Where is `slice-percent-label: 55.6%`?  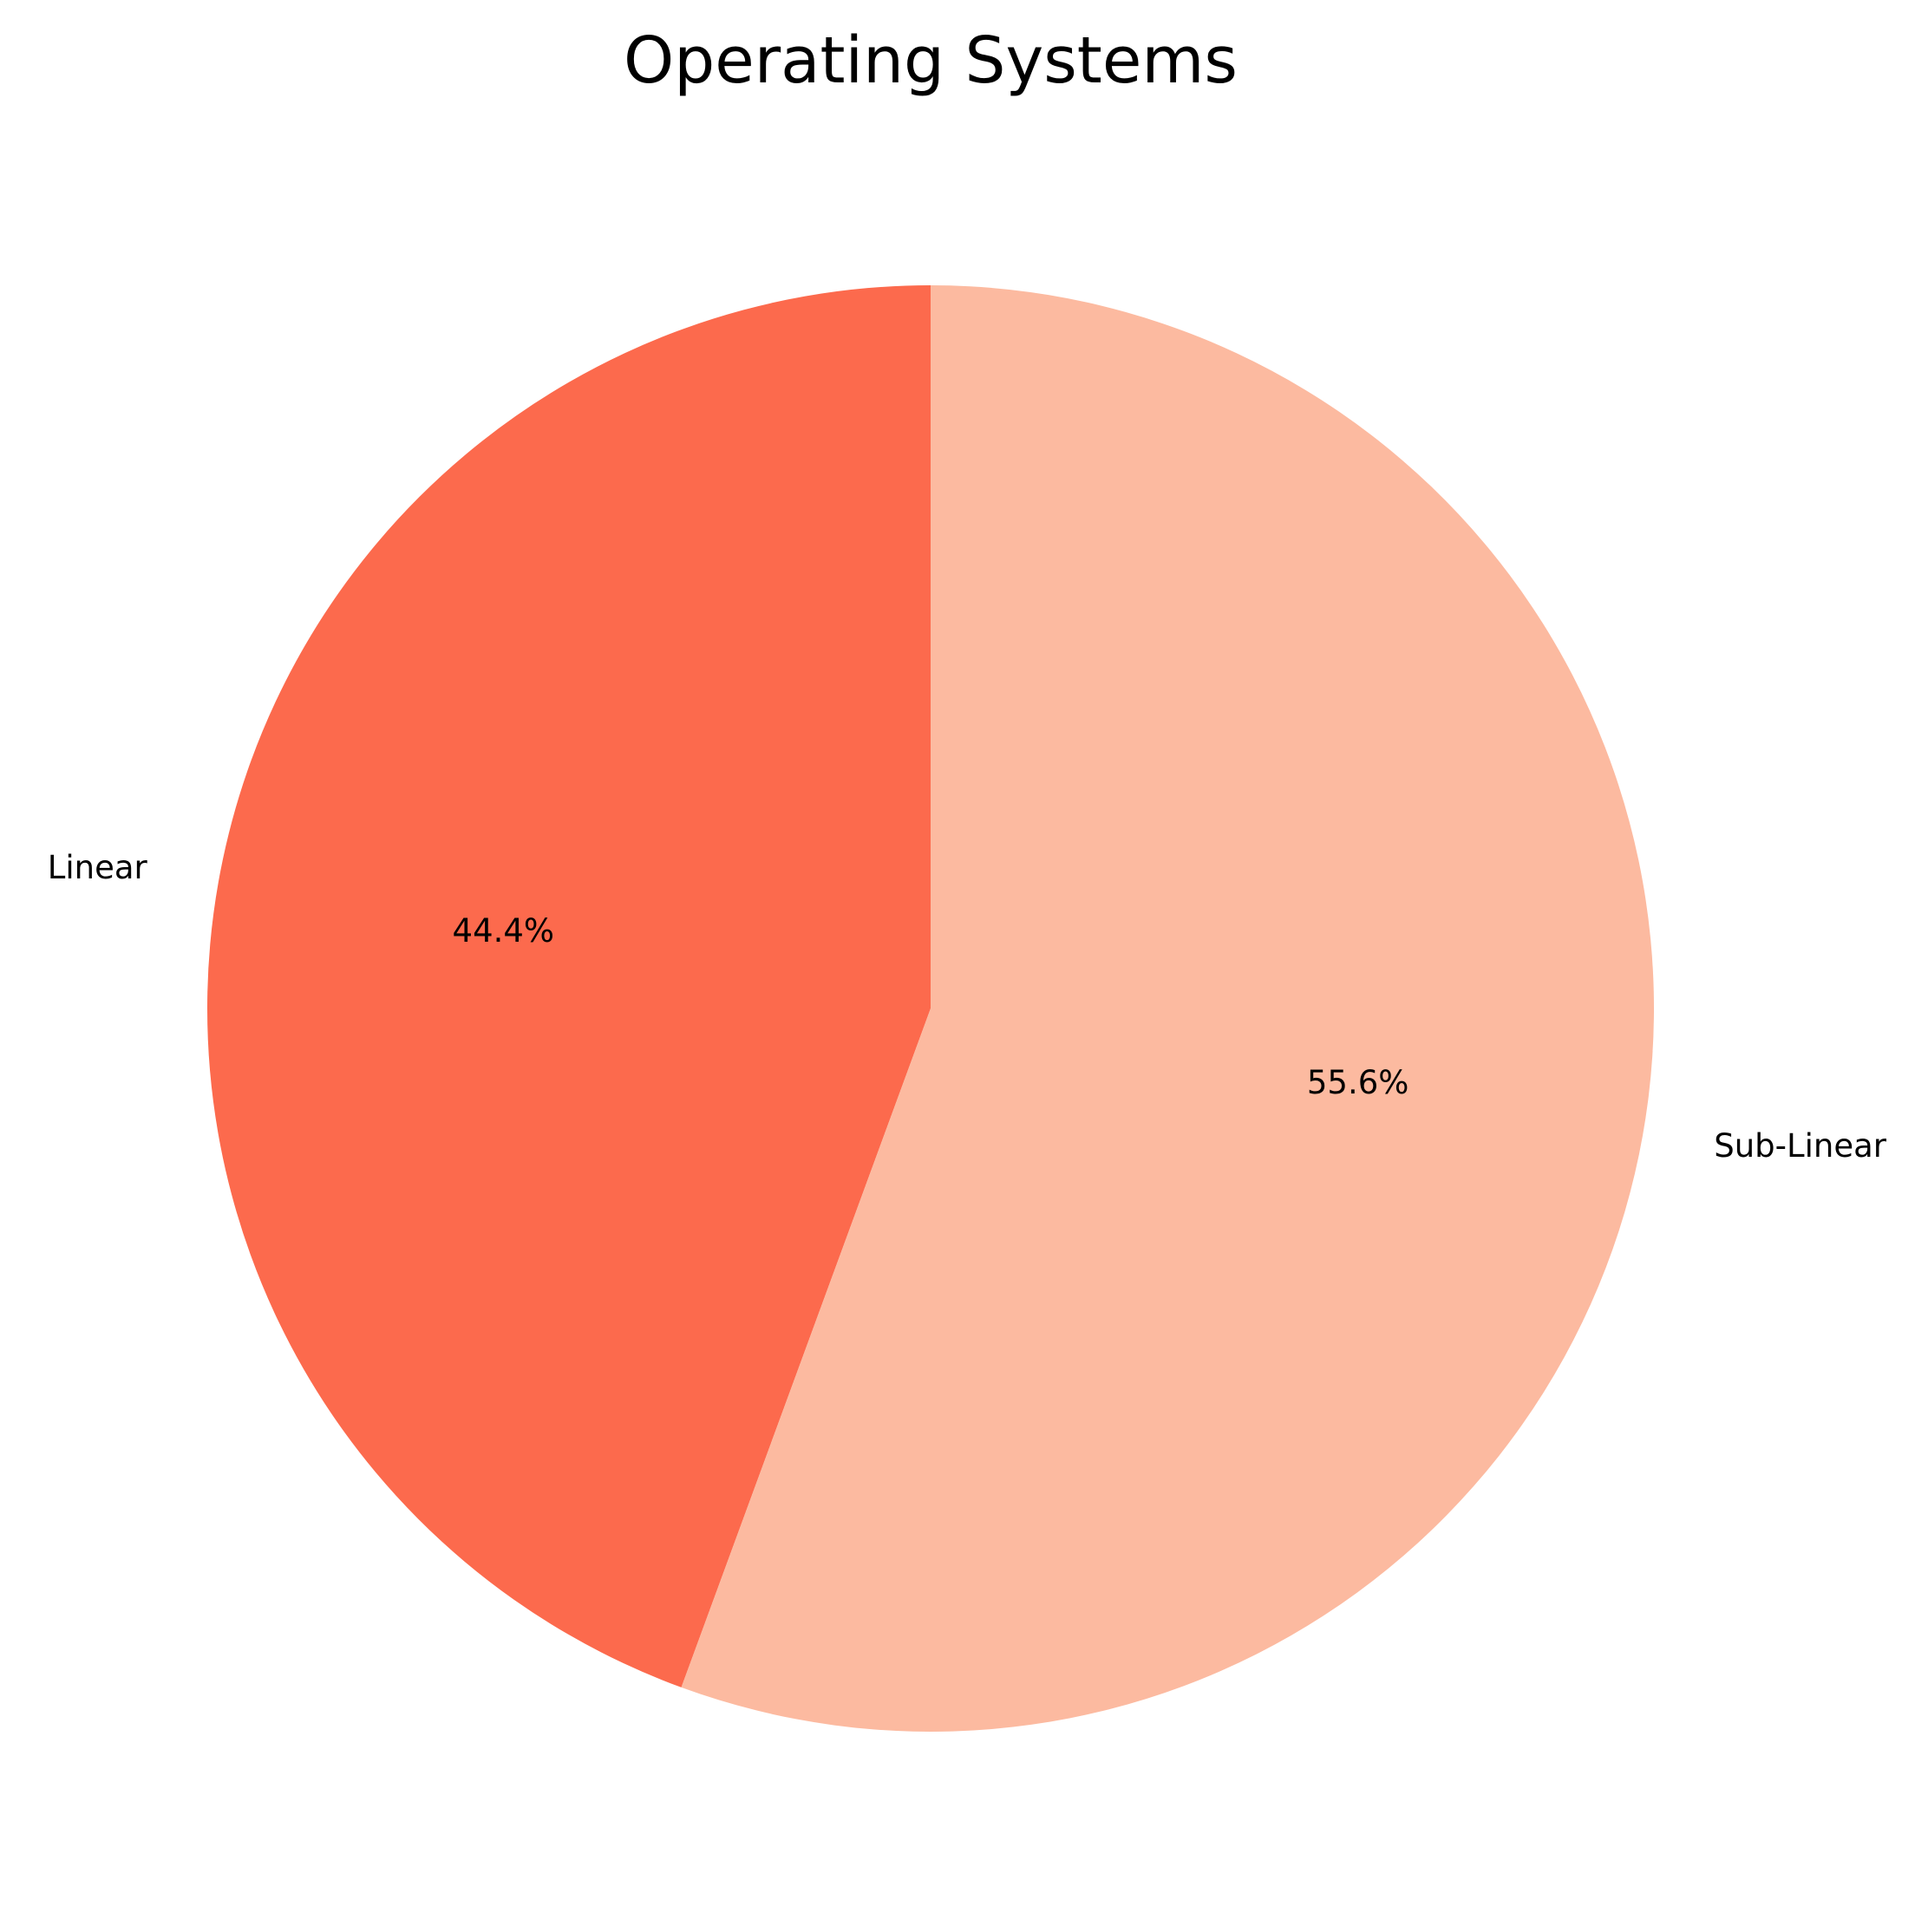
slice-percent-label: 55.6% is located at coordinates (1358, 1082).